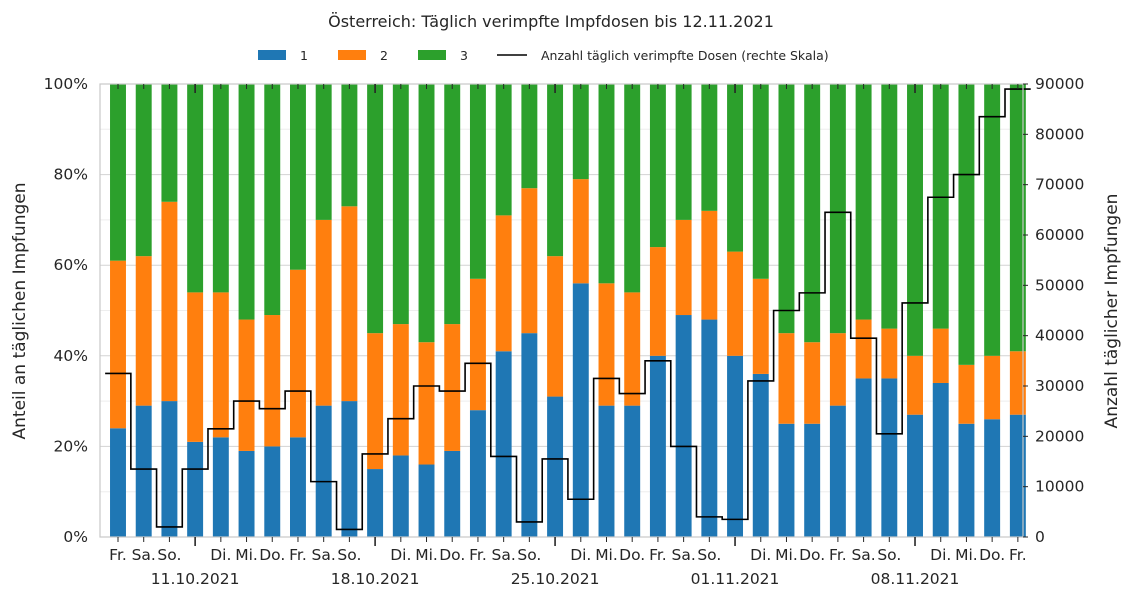  What do you see at coordinates (1059, 436) in the screenshot?
I see `right-tick-label: 20000` at bounding box center [1059, 436].